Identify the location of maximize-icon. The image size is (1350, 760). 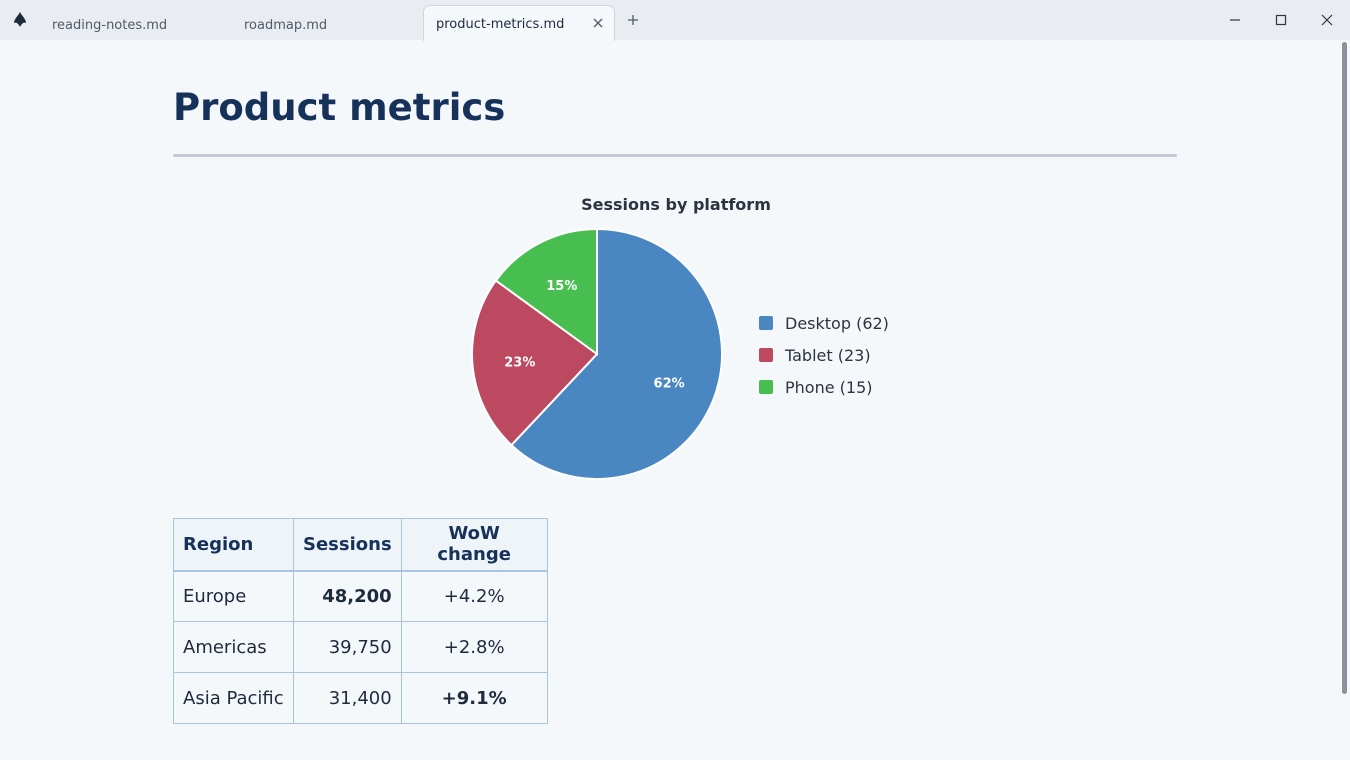
(1281, 20).